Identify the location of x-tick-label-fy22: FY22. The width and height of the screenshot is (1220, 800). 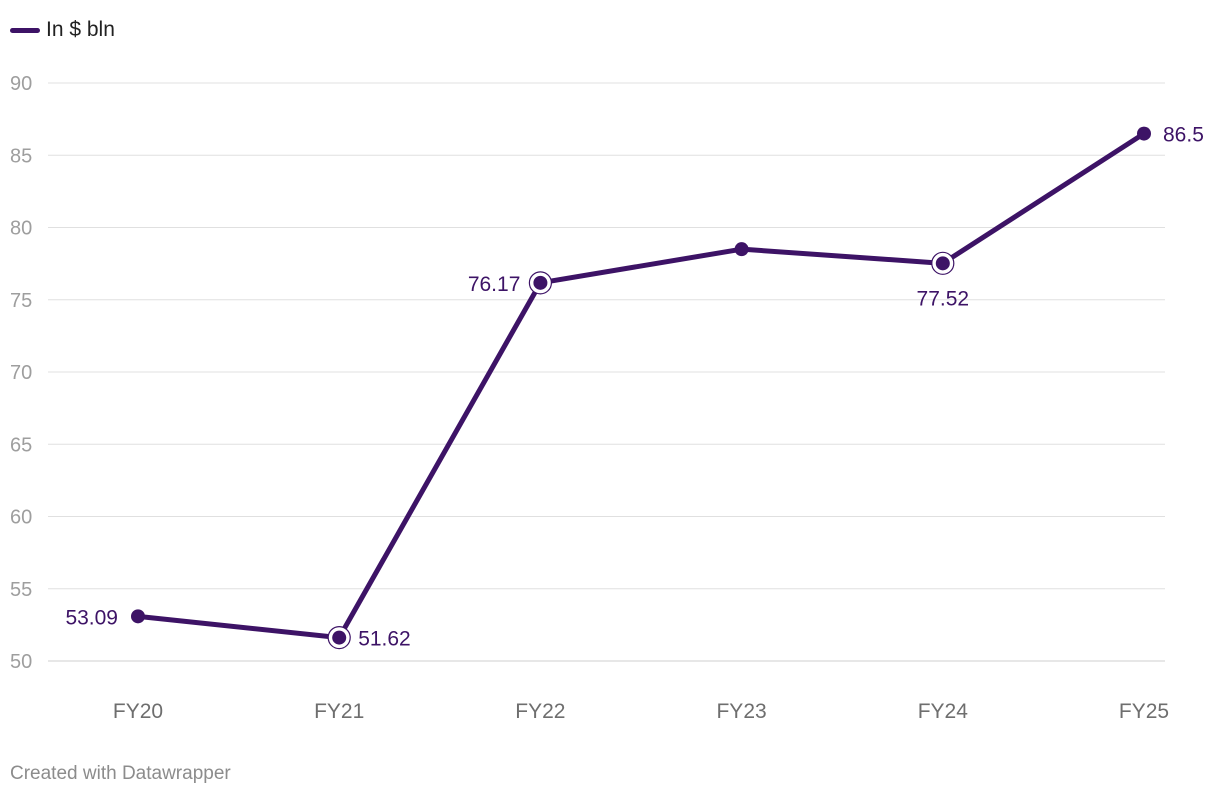
(540, 711).